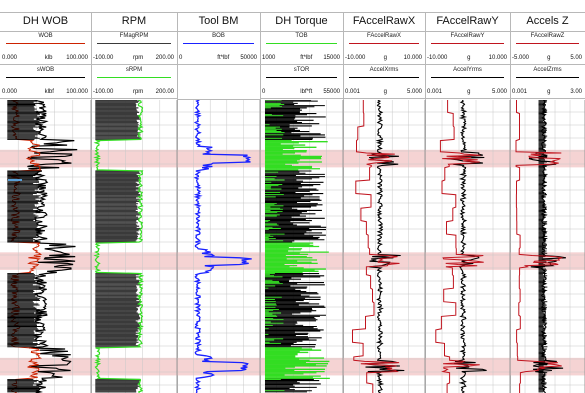  I want to click on scale-min: -5.000, so click(521, 58).